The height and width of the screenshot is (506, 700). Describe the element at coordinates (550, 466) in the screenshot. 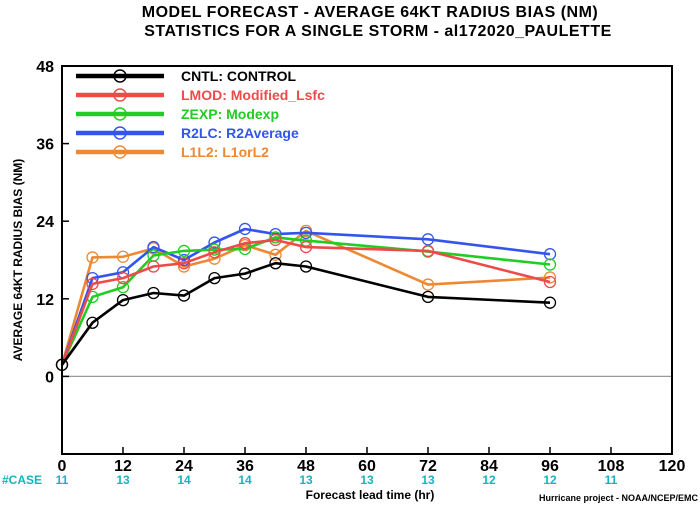

I see `x-tick-label: 96` at that location.